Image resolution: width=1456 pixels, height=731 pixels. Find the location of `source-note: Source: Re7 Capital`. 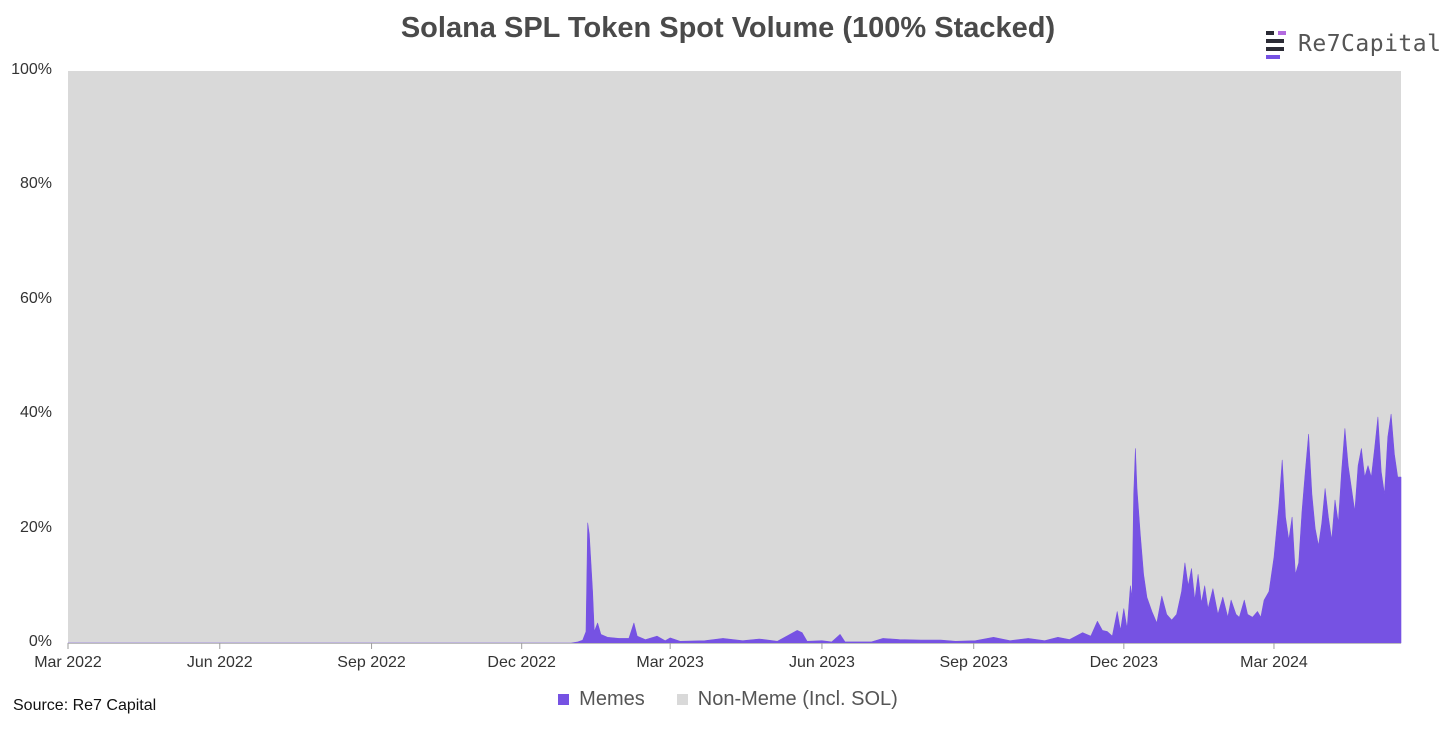

source-note: Source: Re7 Capital is located at coordinates (85, 705).